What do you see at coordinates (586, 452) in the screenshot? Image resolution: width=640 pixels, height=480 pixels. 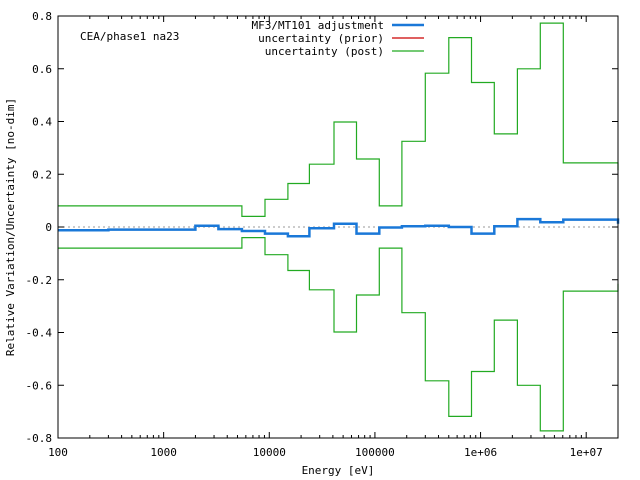 I see `x-tick-label: 1e+07` at bounding box center [586, 452].